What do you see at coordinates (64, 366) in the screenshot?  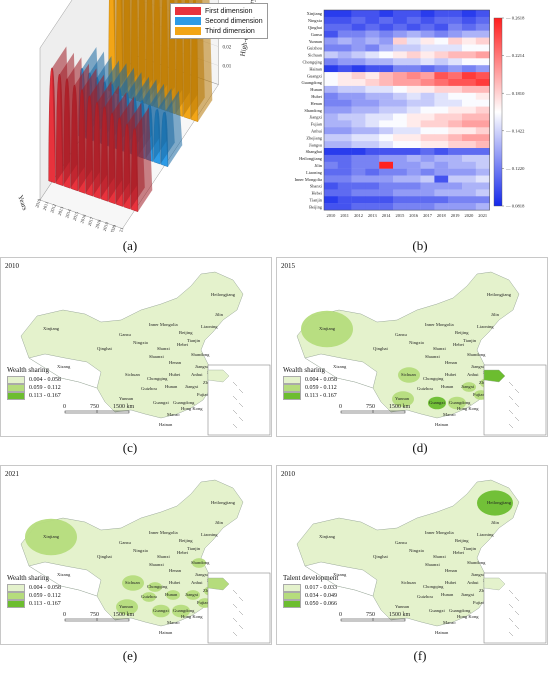 I see `place-label: Xizang` at bounding box center [64, 366].